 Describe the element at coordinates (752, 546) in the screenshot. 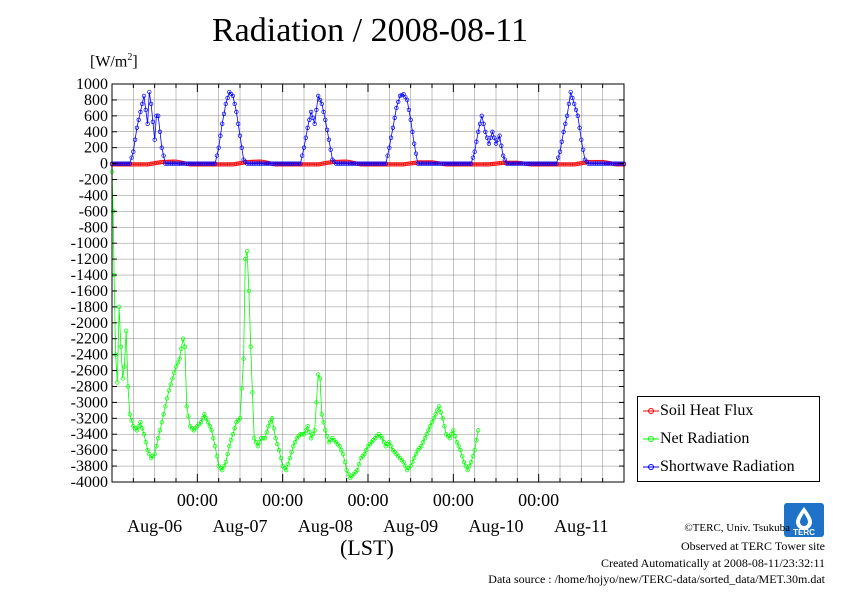

I see `credit-observed: Observed at TERC Tower site` at that location.